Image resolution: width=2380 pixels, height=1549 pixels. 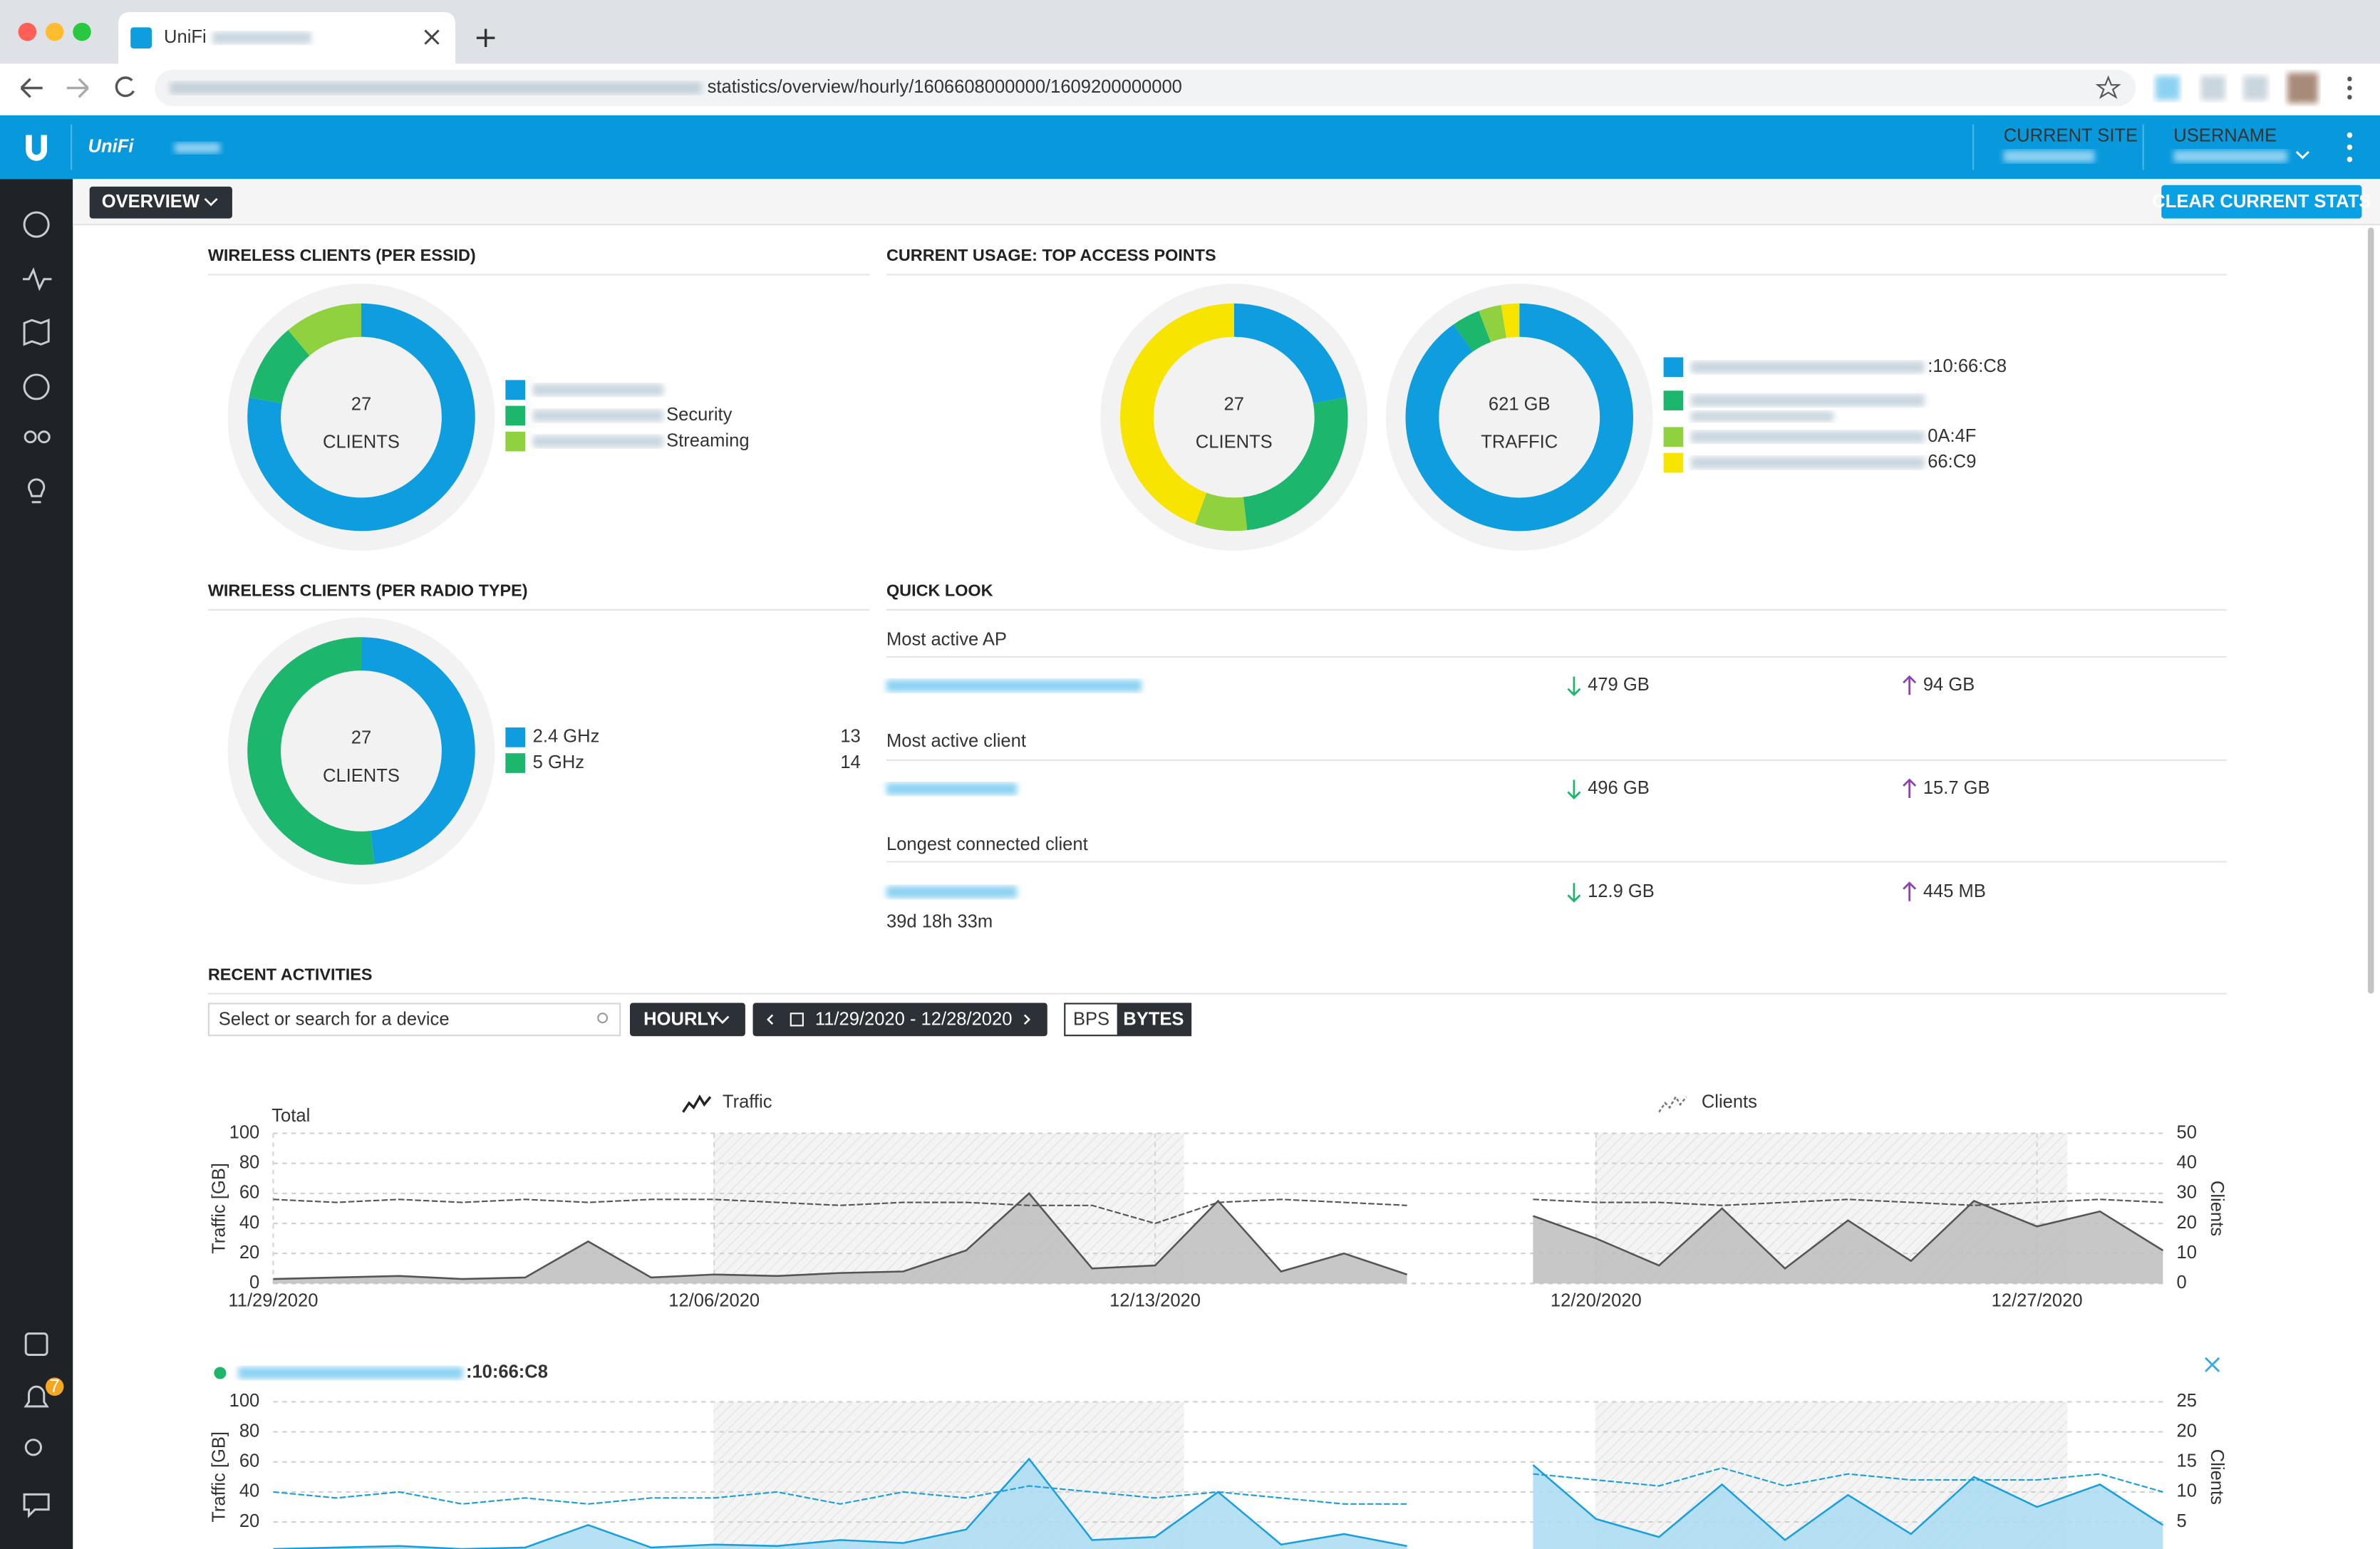 I want to click on tasks-icon, so click(x=36, y=1344).